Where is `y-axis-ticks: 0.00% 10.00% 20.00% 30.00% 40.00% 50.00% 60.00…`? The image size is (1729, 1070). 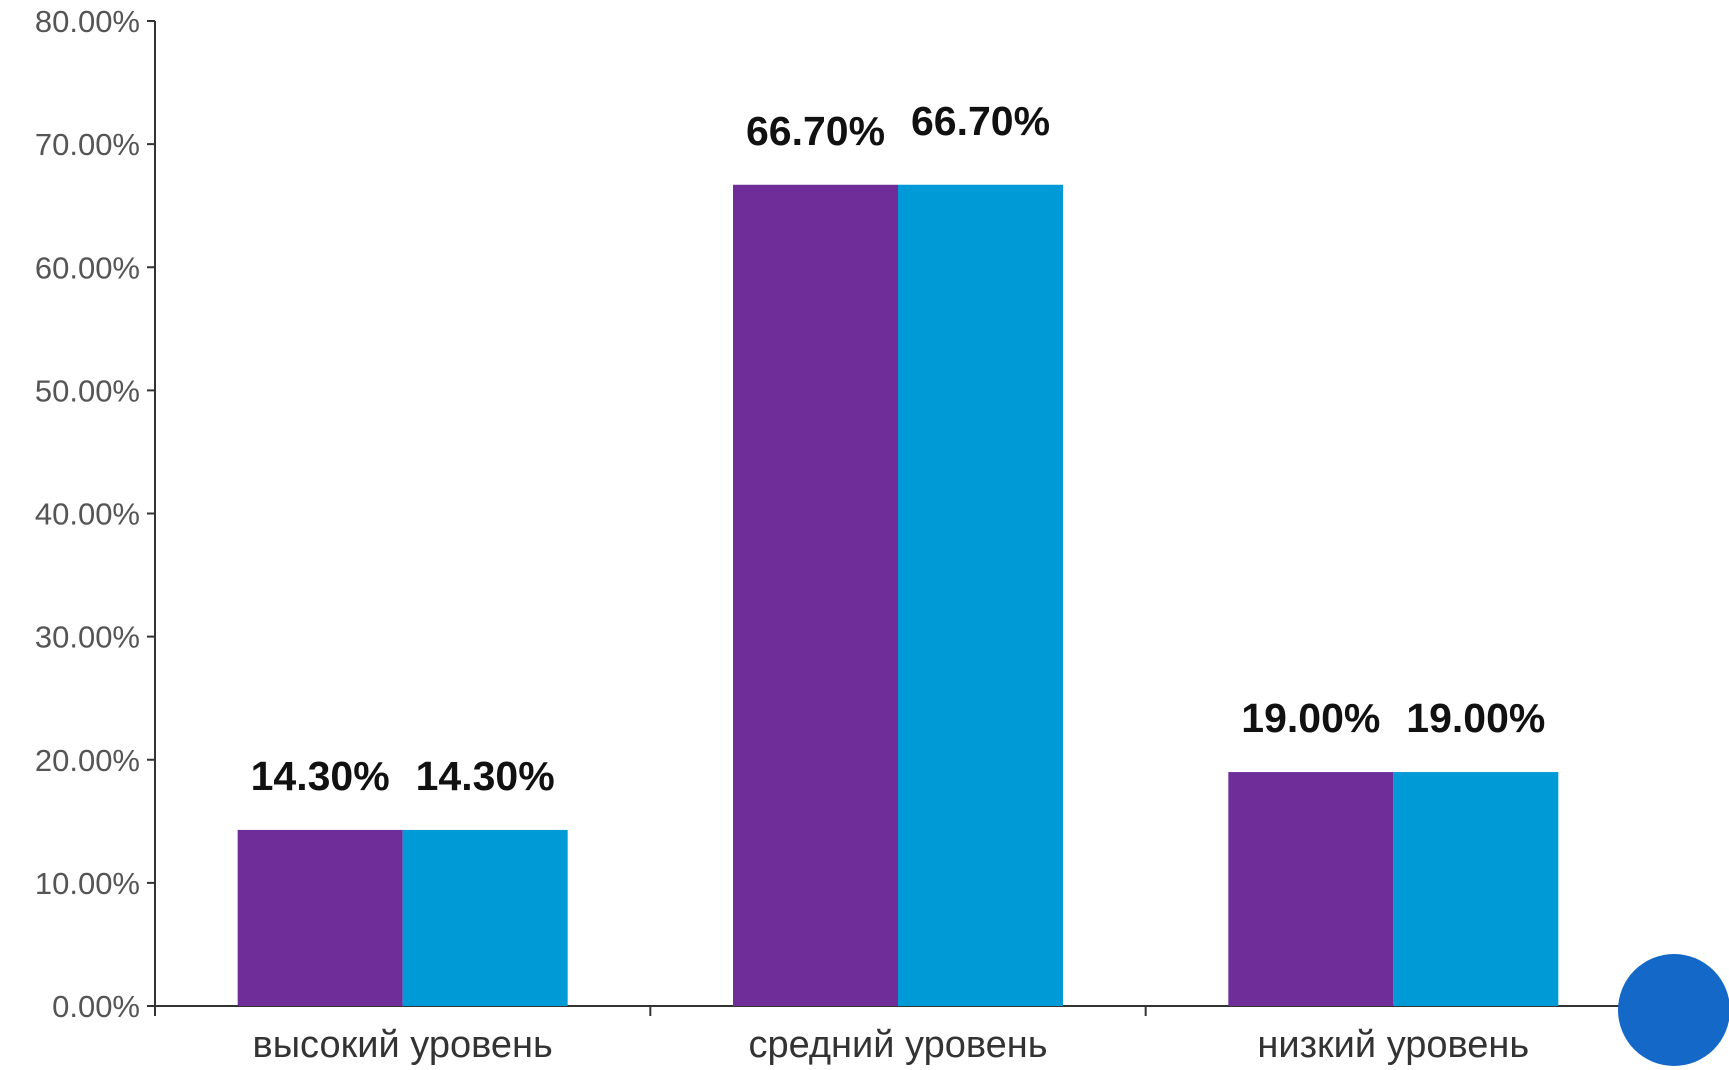
y-axis-ticks: 0.00% 10.00% 20.00% 30.00% 40.00% 50.00% 60.00… is located at coordinates (95, 514).